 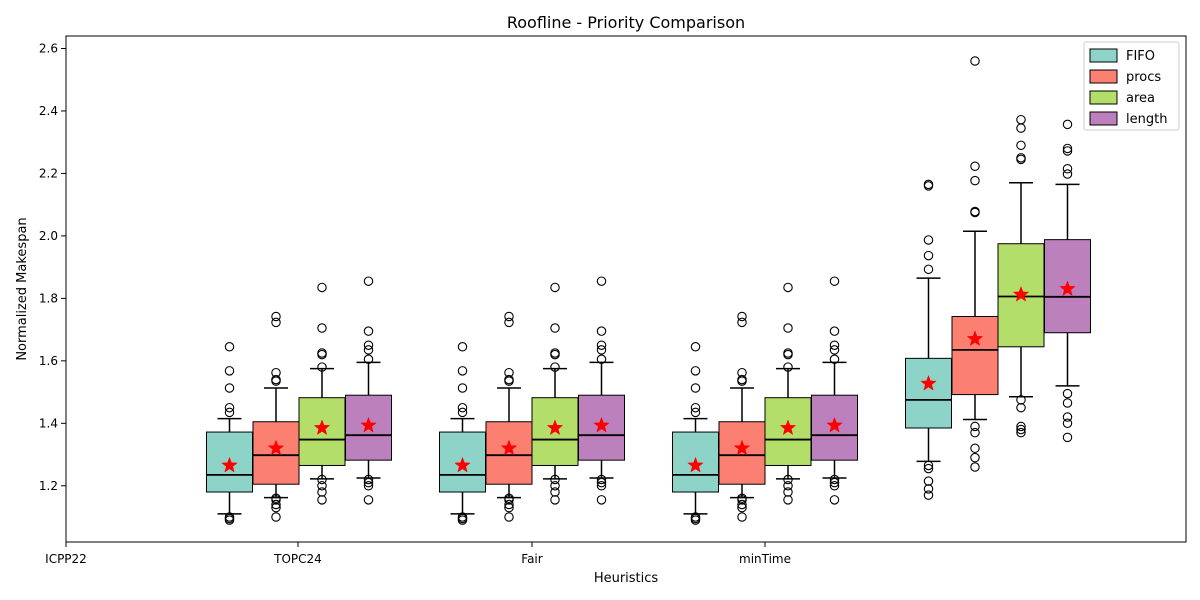 I want to click on box-length, so click(x=368, y=427).